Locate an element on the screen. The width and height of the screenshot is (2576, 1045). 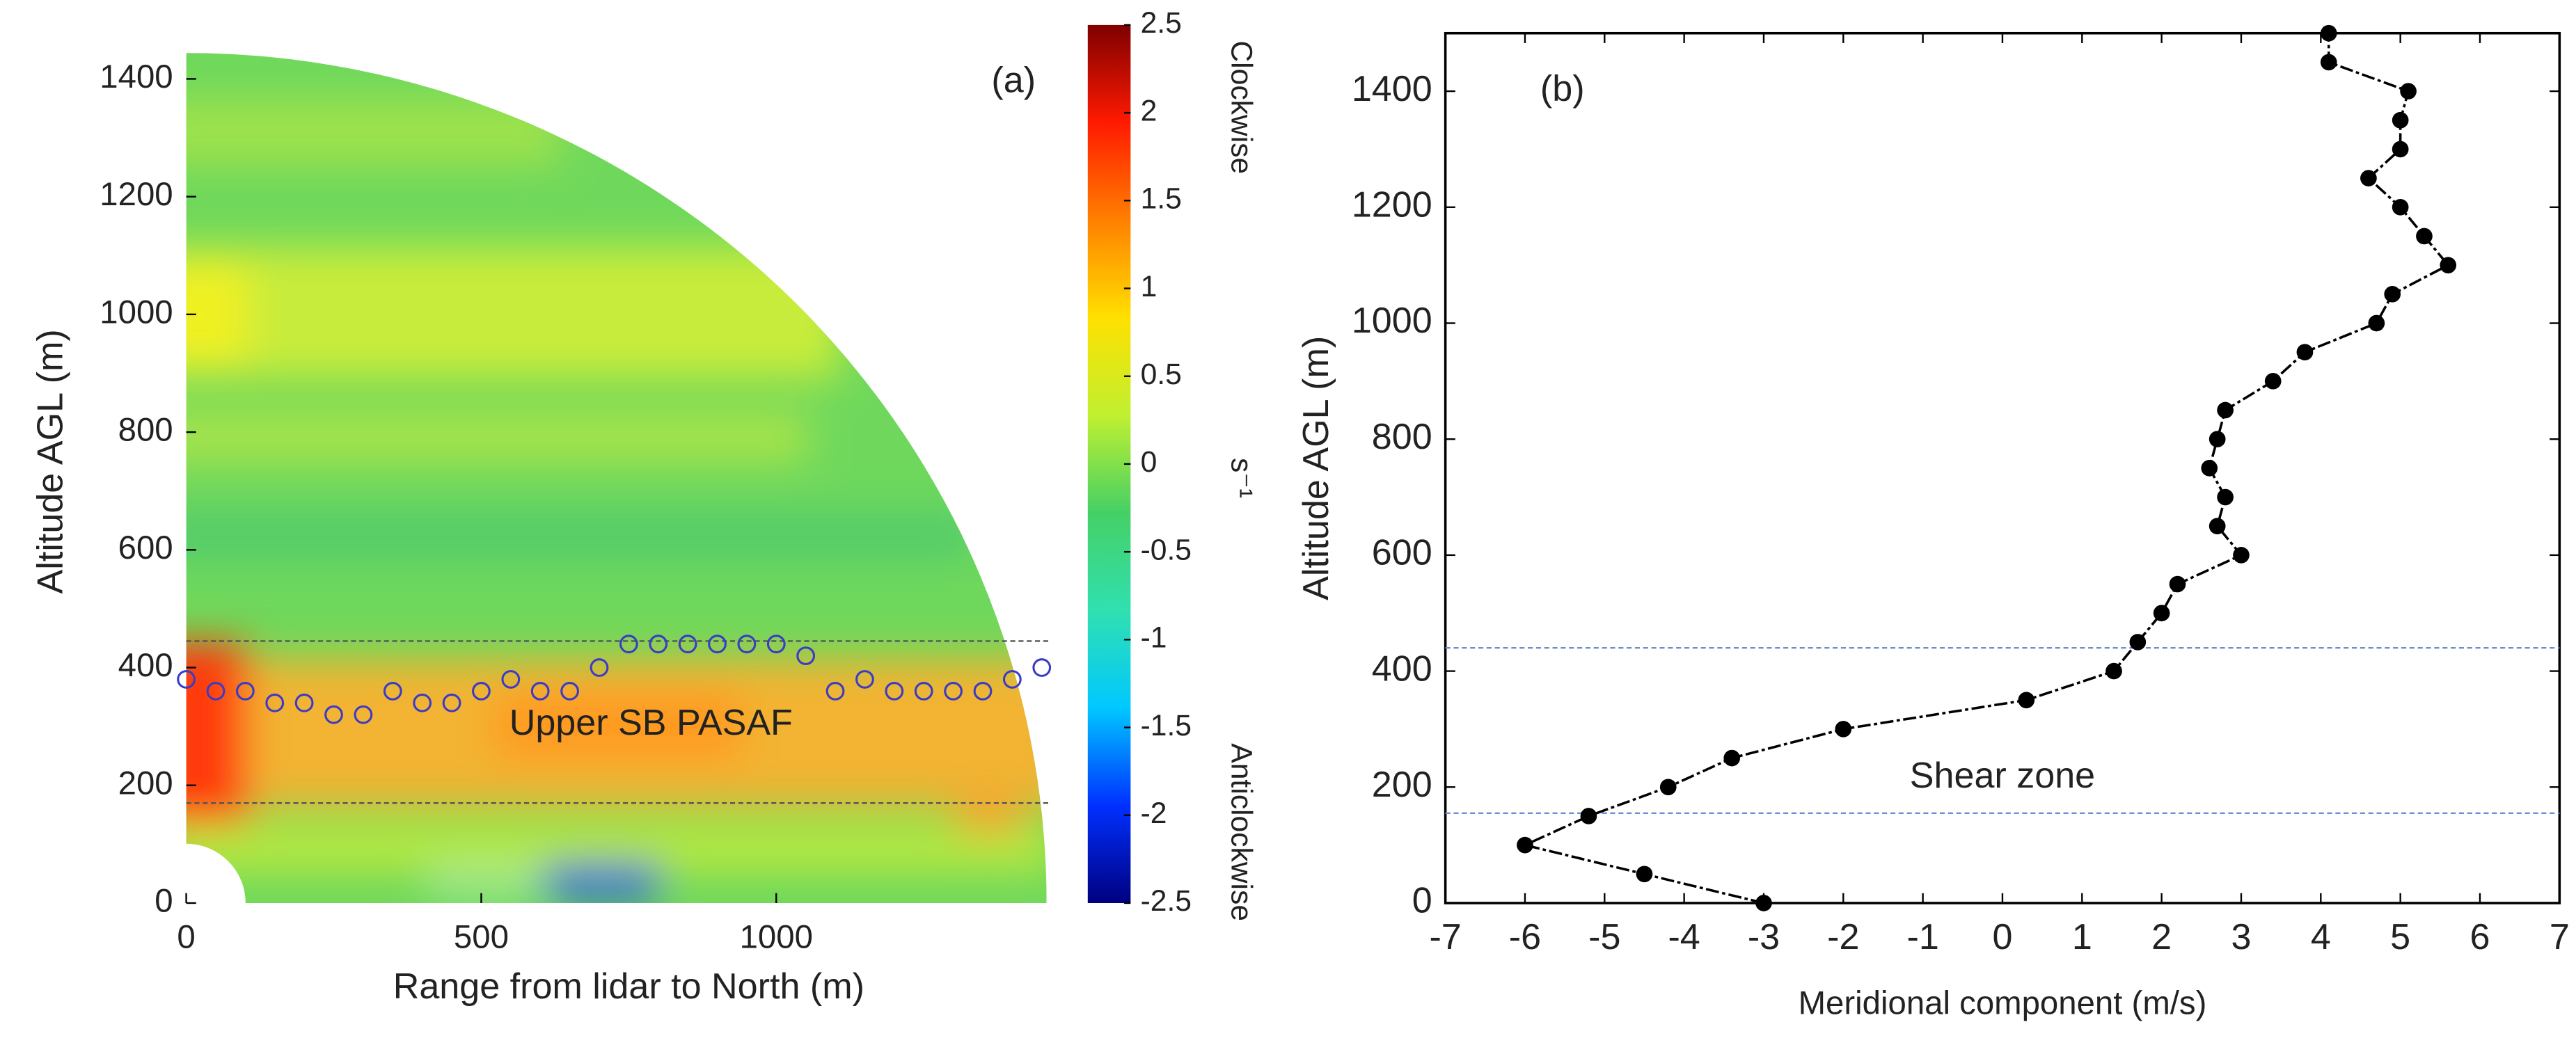
x-tick-label: 4 is located at coordinates (2321, 937).